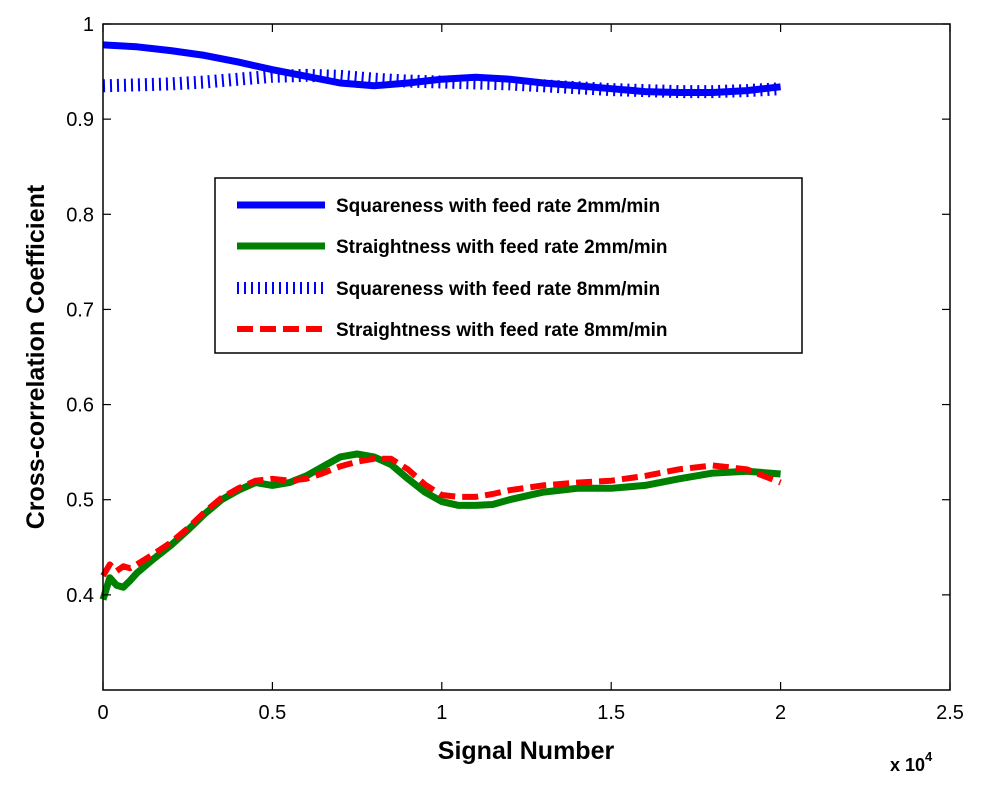 The width and height of the screenshot is (1000, 787). What do you see at coordinates (80, 596) in the screenshot?
I see `y-tick-label: 0.4` at bounding box center [80, 596].